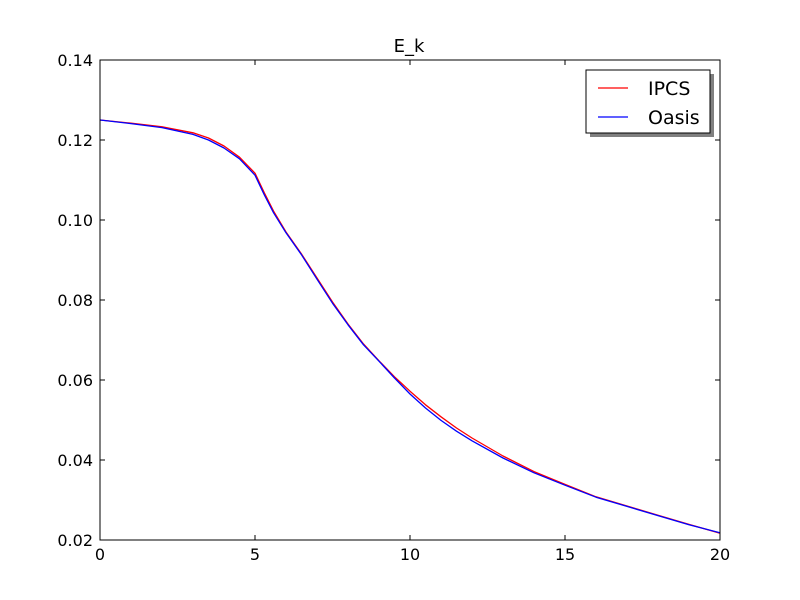  I want to click on y-tick-label: 0.06, so click(75, 380).